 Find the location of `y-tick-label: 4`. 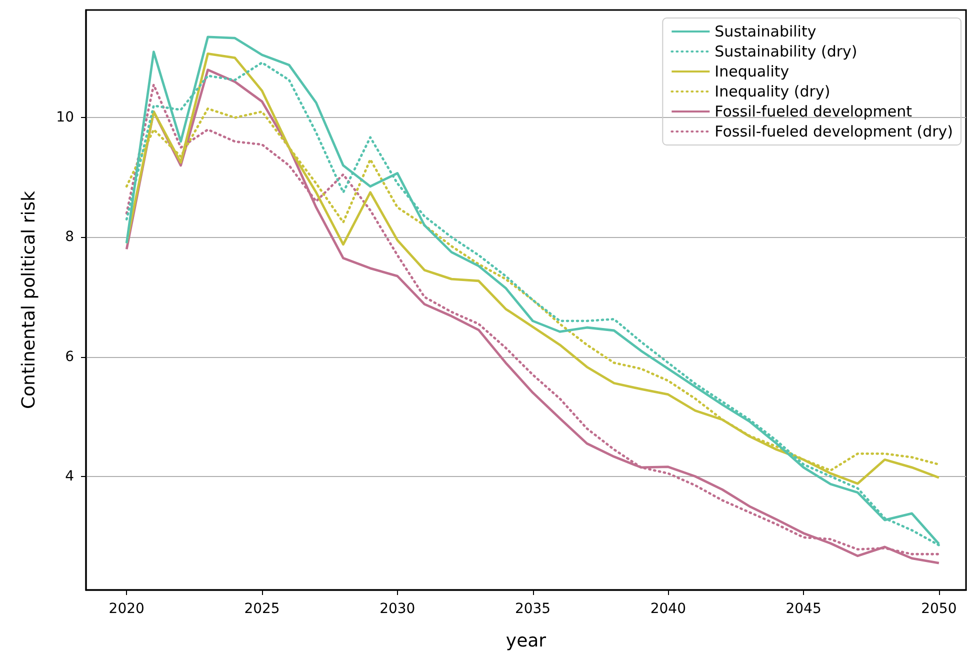

y-tick-label: 4 is located at coordinates (69, 476).